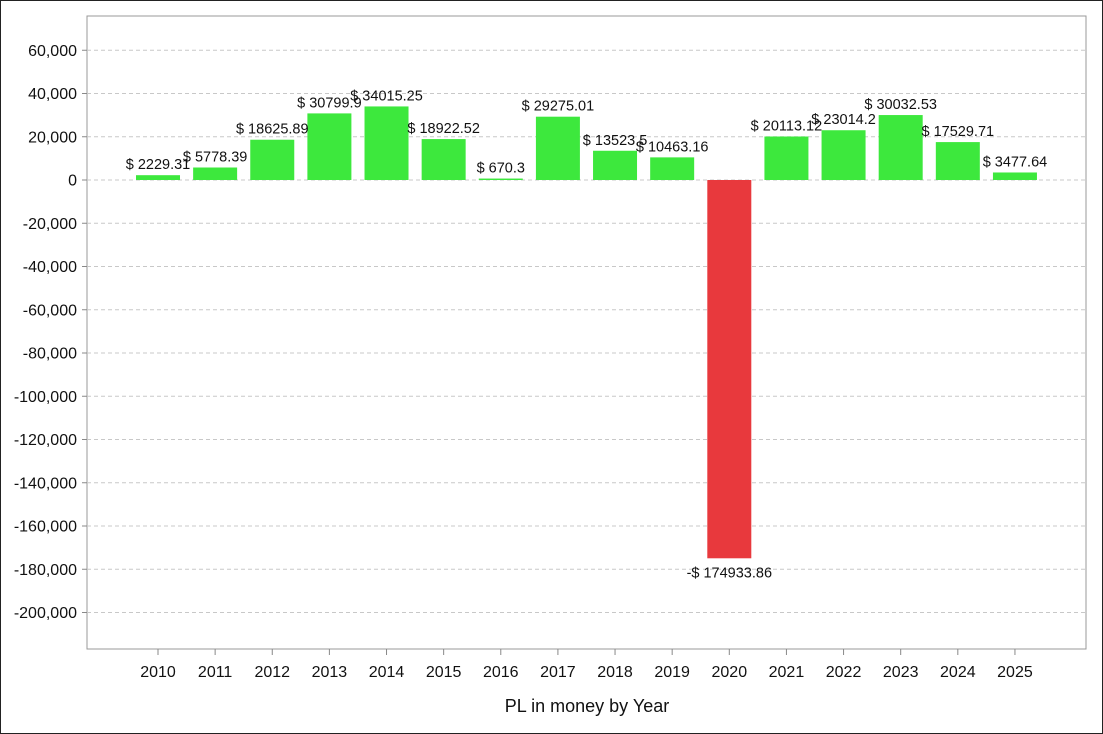 This screenshot has width=1103, height=734. Describe the element at coordinates (443, 129) in the screenshot. I see `data-label-2015: $ 18922.52` at that location.